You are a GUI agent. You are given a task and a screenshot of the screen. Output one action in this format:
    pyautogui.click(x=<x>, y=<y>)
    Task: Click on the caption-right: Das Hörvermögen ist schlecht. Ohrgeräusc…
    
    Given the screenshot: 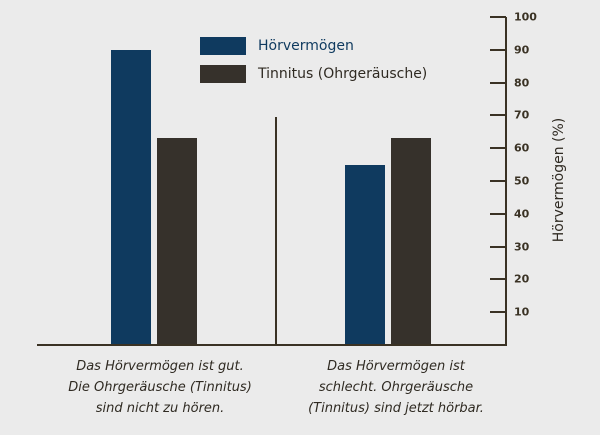 What is the action you would take?
    pyautogui.click(x=396, y=387)
    